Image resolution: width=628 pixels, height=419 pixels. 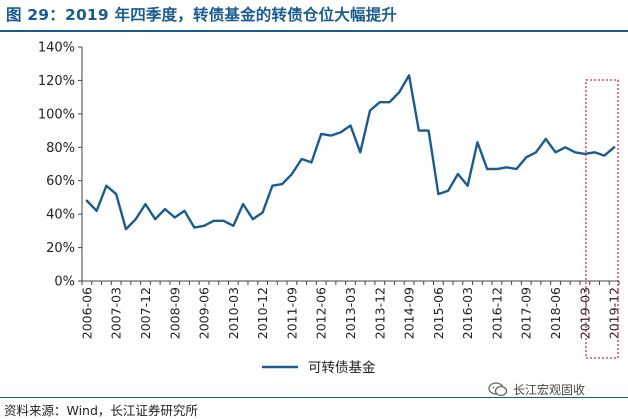 I want to click on wechat-icon, so click(x=498, y=389).